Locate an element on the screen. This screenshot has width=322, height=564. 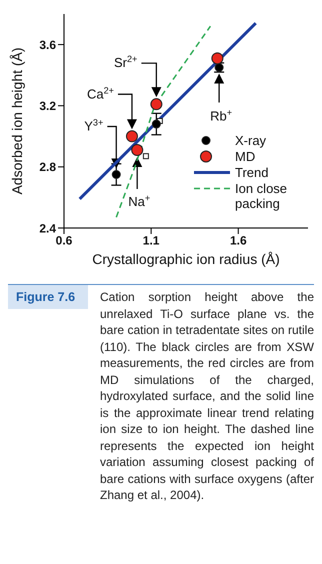
annotation: Na$^{+}$ is located at coordinates (139, 201).